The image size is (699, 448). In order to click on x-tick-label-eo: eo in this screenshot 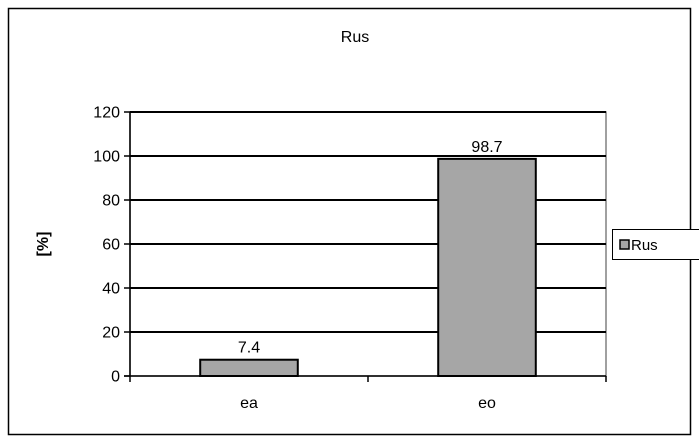, I will do `click(487, 403)`.